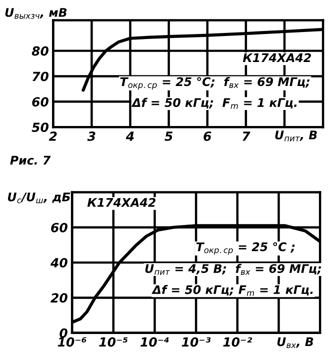  Describe the element at coordinates (246, 136) in the screenshot. I see `x-tick-label: 7` at that location.